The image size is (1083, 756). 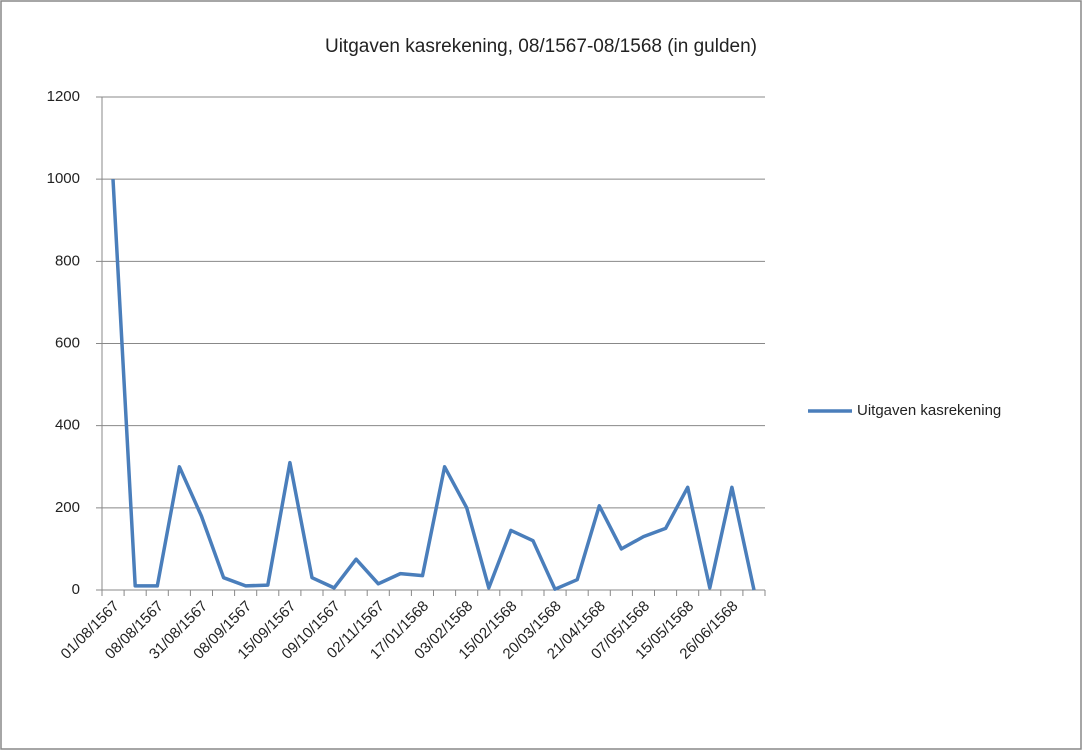 What do you see at coordinates (67, 260) in the screenshot?
I see `y-tick-label: 800` at bounding box center [67, 260].